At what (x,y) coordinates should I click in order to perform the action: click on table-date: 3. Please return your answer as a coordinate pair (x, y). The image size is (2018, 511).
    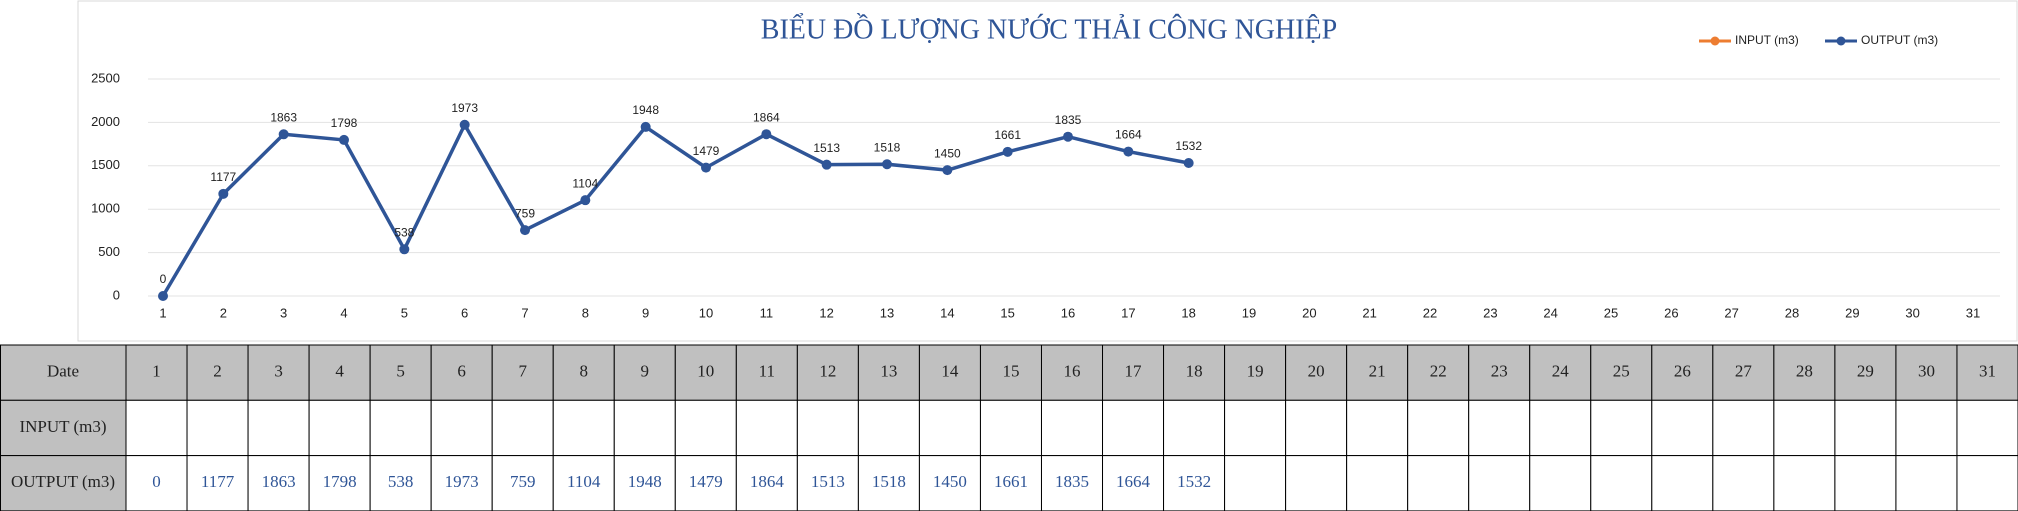
    Looking at the image, I should click on (278, 371).